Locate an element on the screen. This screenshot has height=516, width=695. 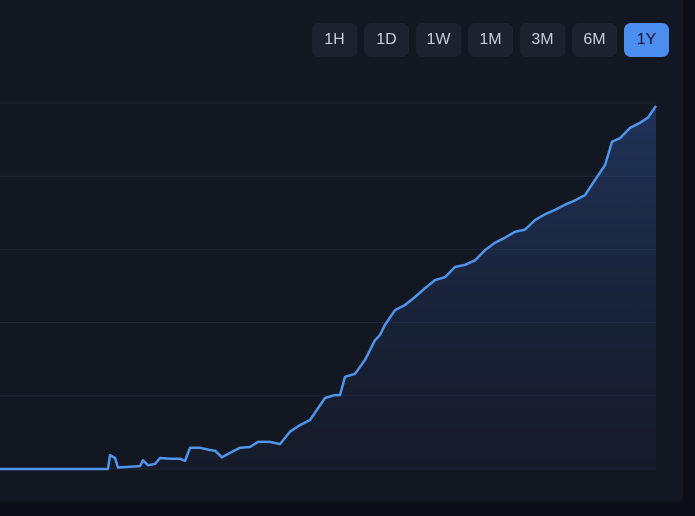
range-button: 1W is located at coordinates (438, 40).